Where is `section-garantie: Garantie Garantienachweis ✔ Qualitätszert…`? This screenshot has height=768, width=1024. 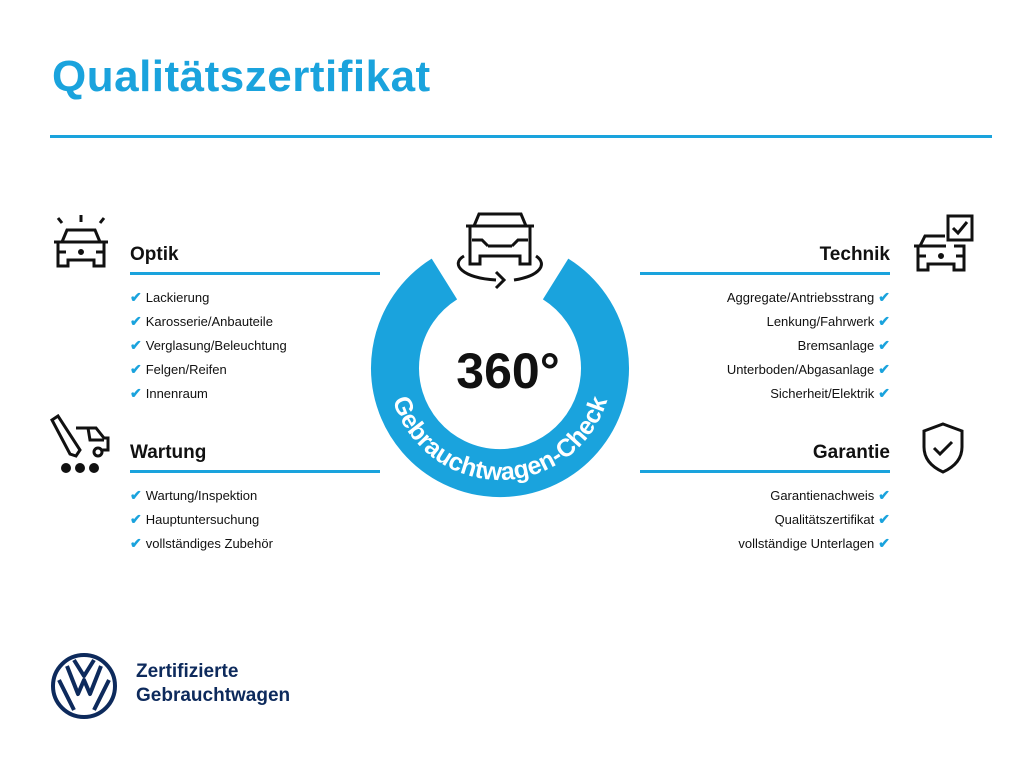
section-garantie: Garantie Garantienachweis ✔ Qualitätszert… is located at coordinates (765, 497).